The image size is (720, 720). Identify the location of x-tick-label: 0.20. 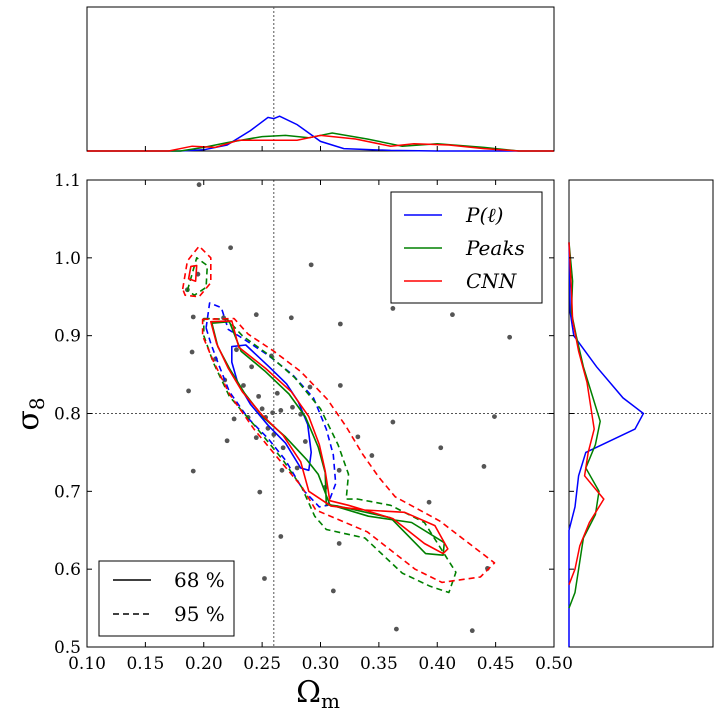
(204, 664).